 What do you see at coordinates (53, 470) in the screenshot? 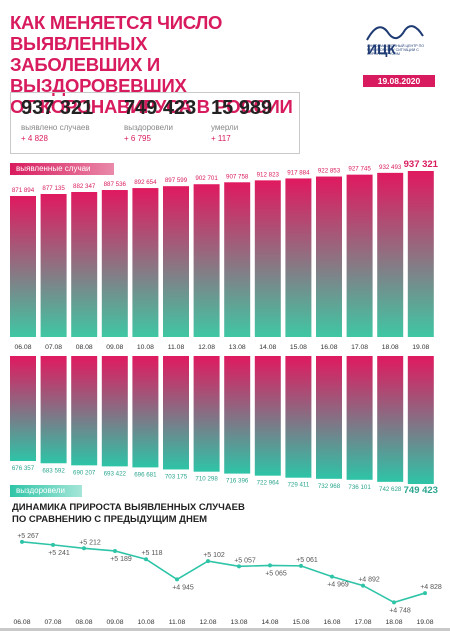
I see `recovered-value-label: 683 592` at bounding box center [53, 470].